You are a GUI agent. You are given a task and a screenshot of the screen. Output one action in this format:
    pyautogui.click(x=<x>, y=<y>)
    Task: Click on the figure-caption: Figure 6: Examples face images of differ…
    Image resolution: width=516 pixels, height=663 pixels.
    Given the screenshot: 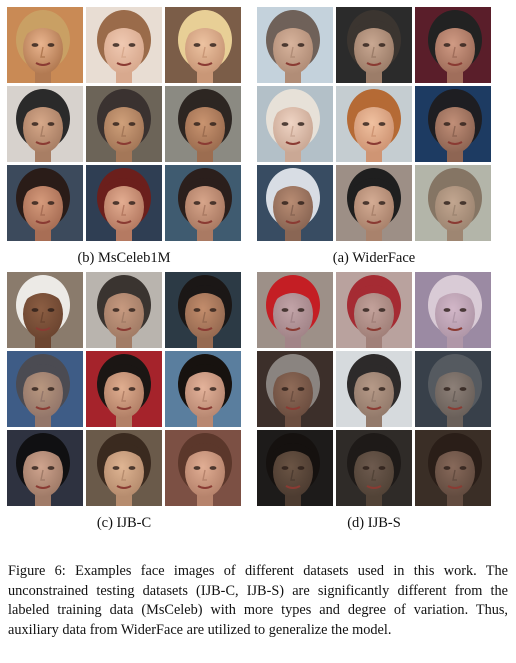 What is the action you would take?
    pyautogui.click(x=258, y=600)
    